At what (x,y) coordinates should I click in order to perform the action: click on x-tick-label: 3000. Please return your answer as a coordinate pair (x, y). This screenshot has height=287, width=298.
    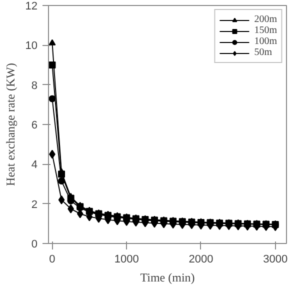
    Looking at the image, I should click on (275, 260).